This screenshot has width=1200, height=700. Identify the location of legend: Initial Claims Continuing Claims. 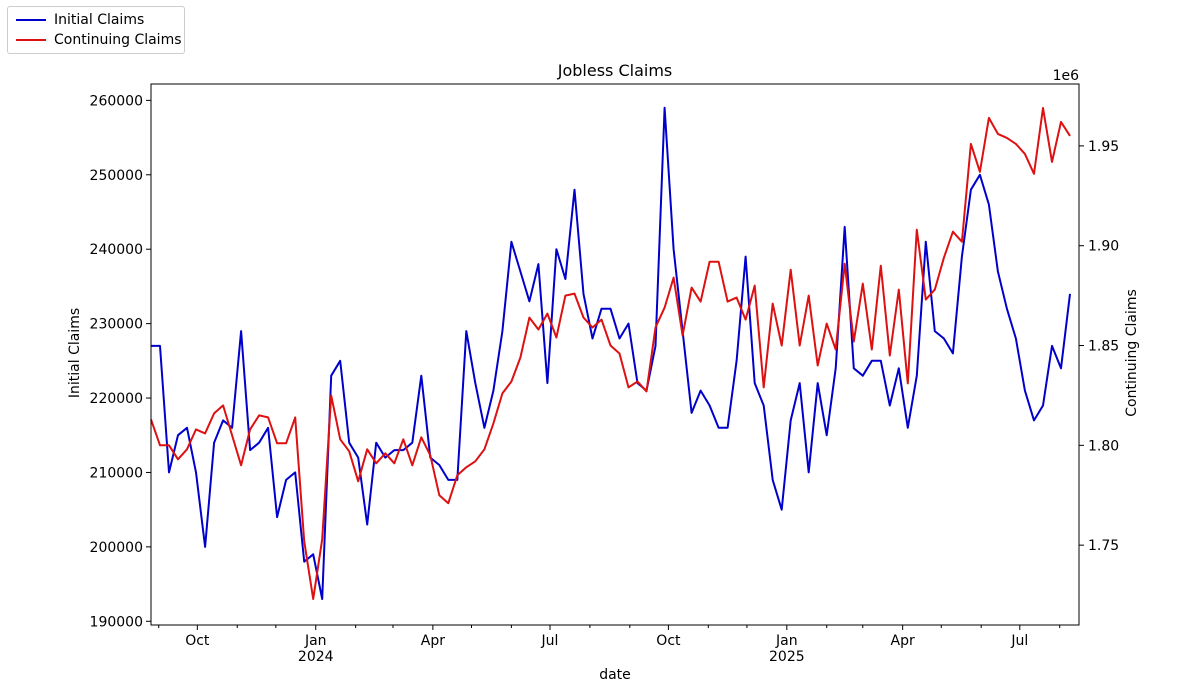
(96, 30).